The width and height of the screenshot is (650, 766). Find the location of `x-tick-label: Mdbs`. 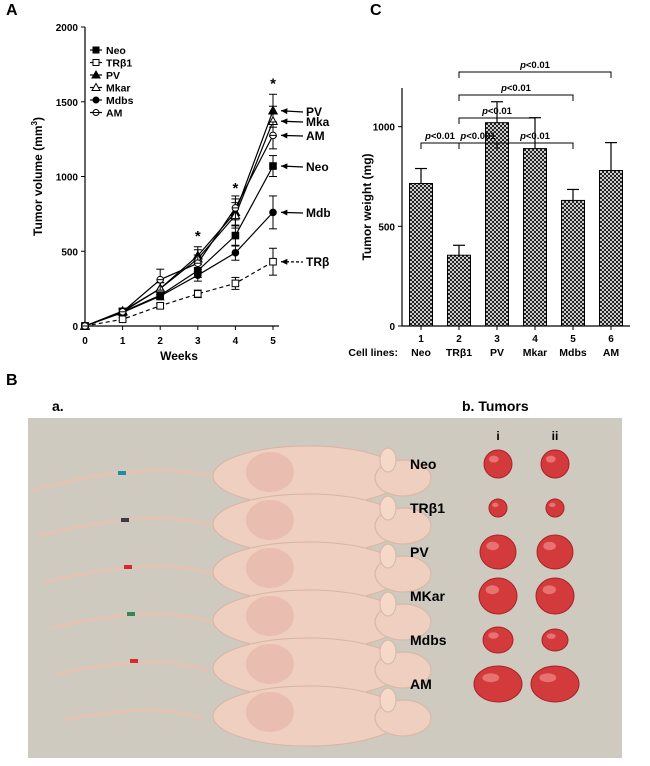

x-tick-label: Mdbs is located at coordinates (573, 353).